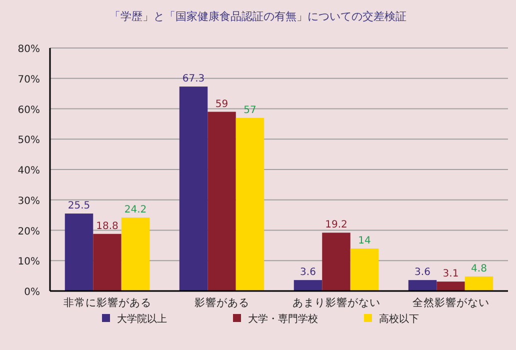 The image size is (516, 350). I want to click on y-tick-label: 80%, so click(29, 49).